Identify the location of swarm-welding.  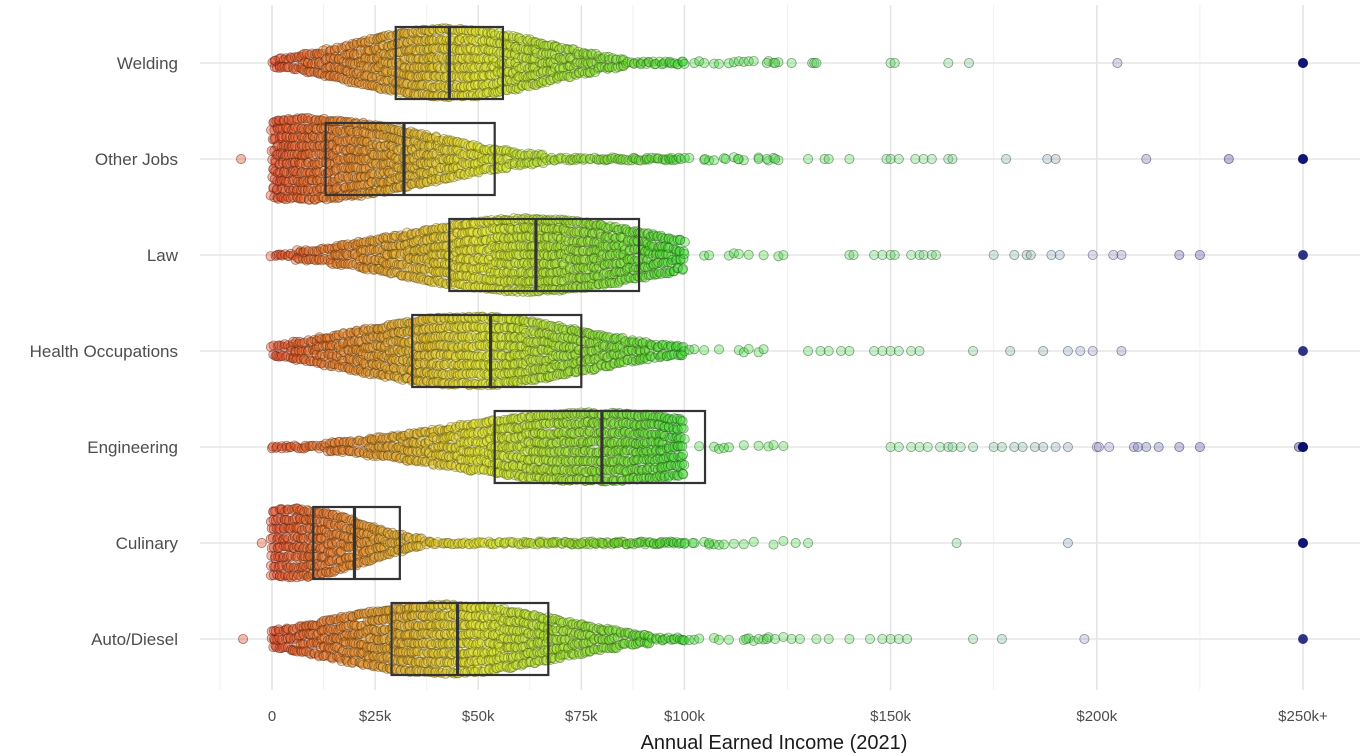
(788, 63).